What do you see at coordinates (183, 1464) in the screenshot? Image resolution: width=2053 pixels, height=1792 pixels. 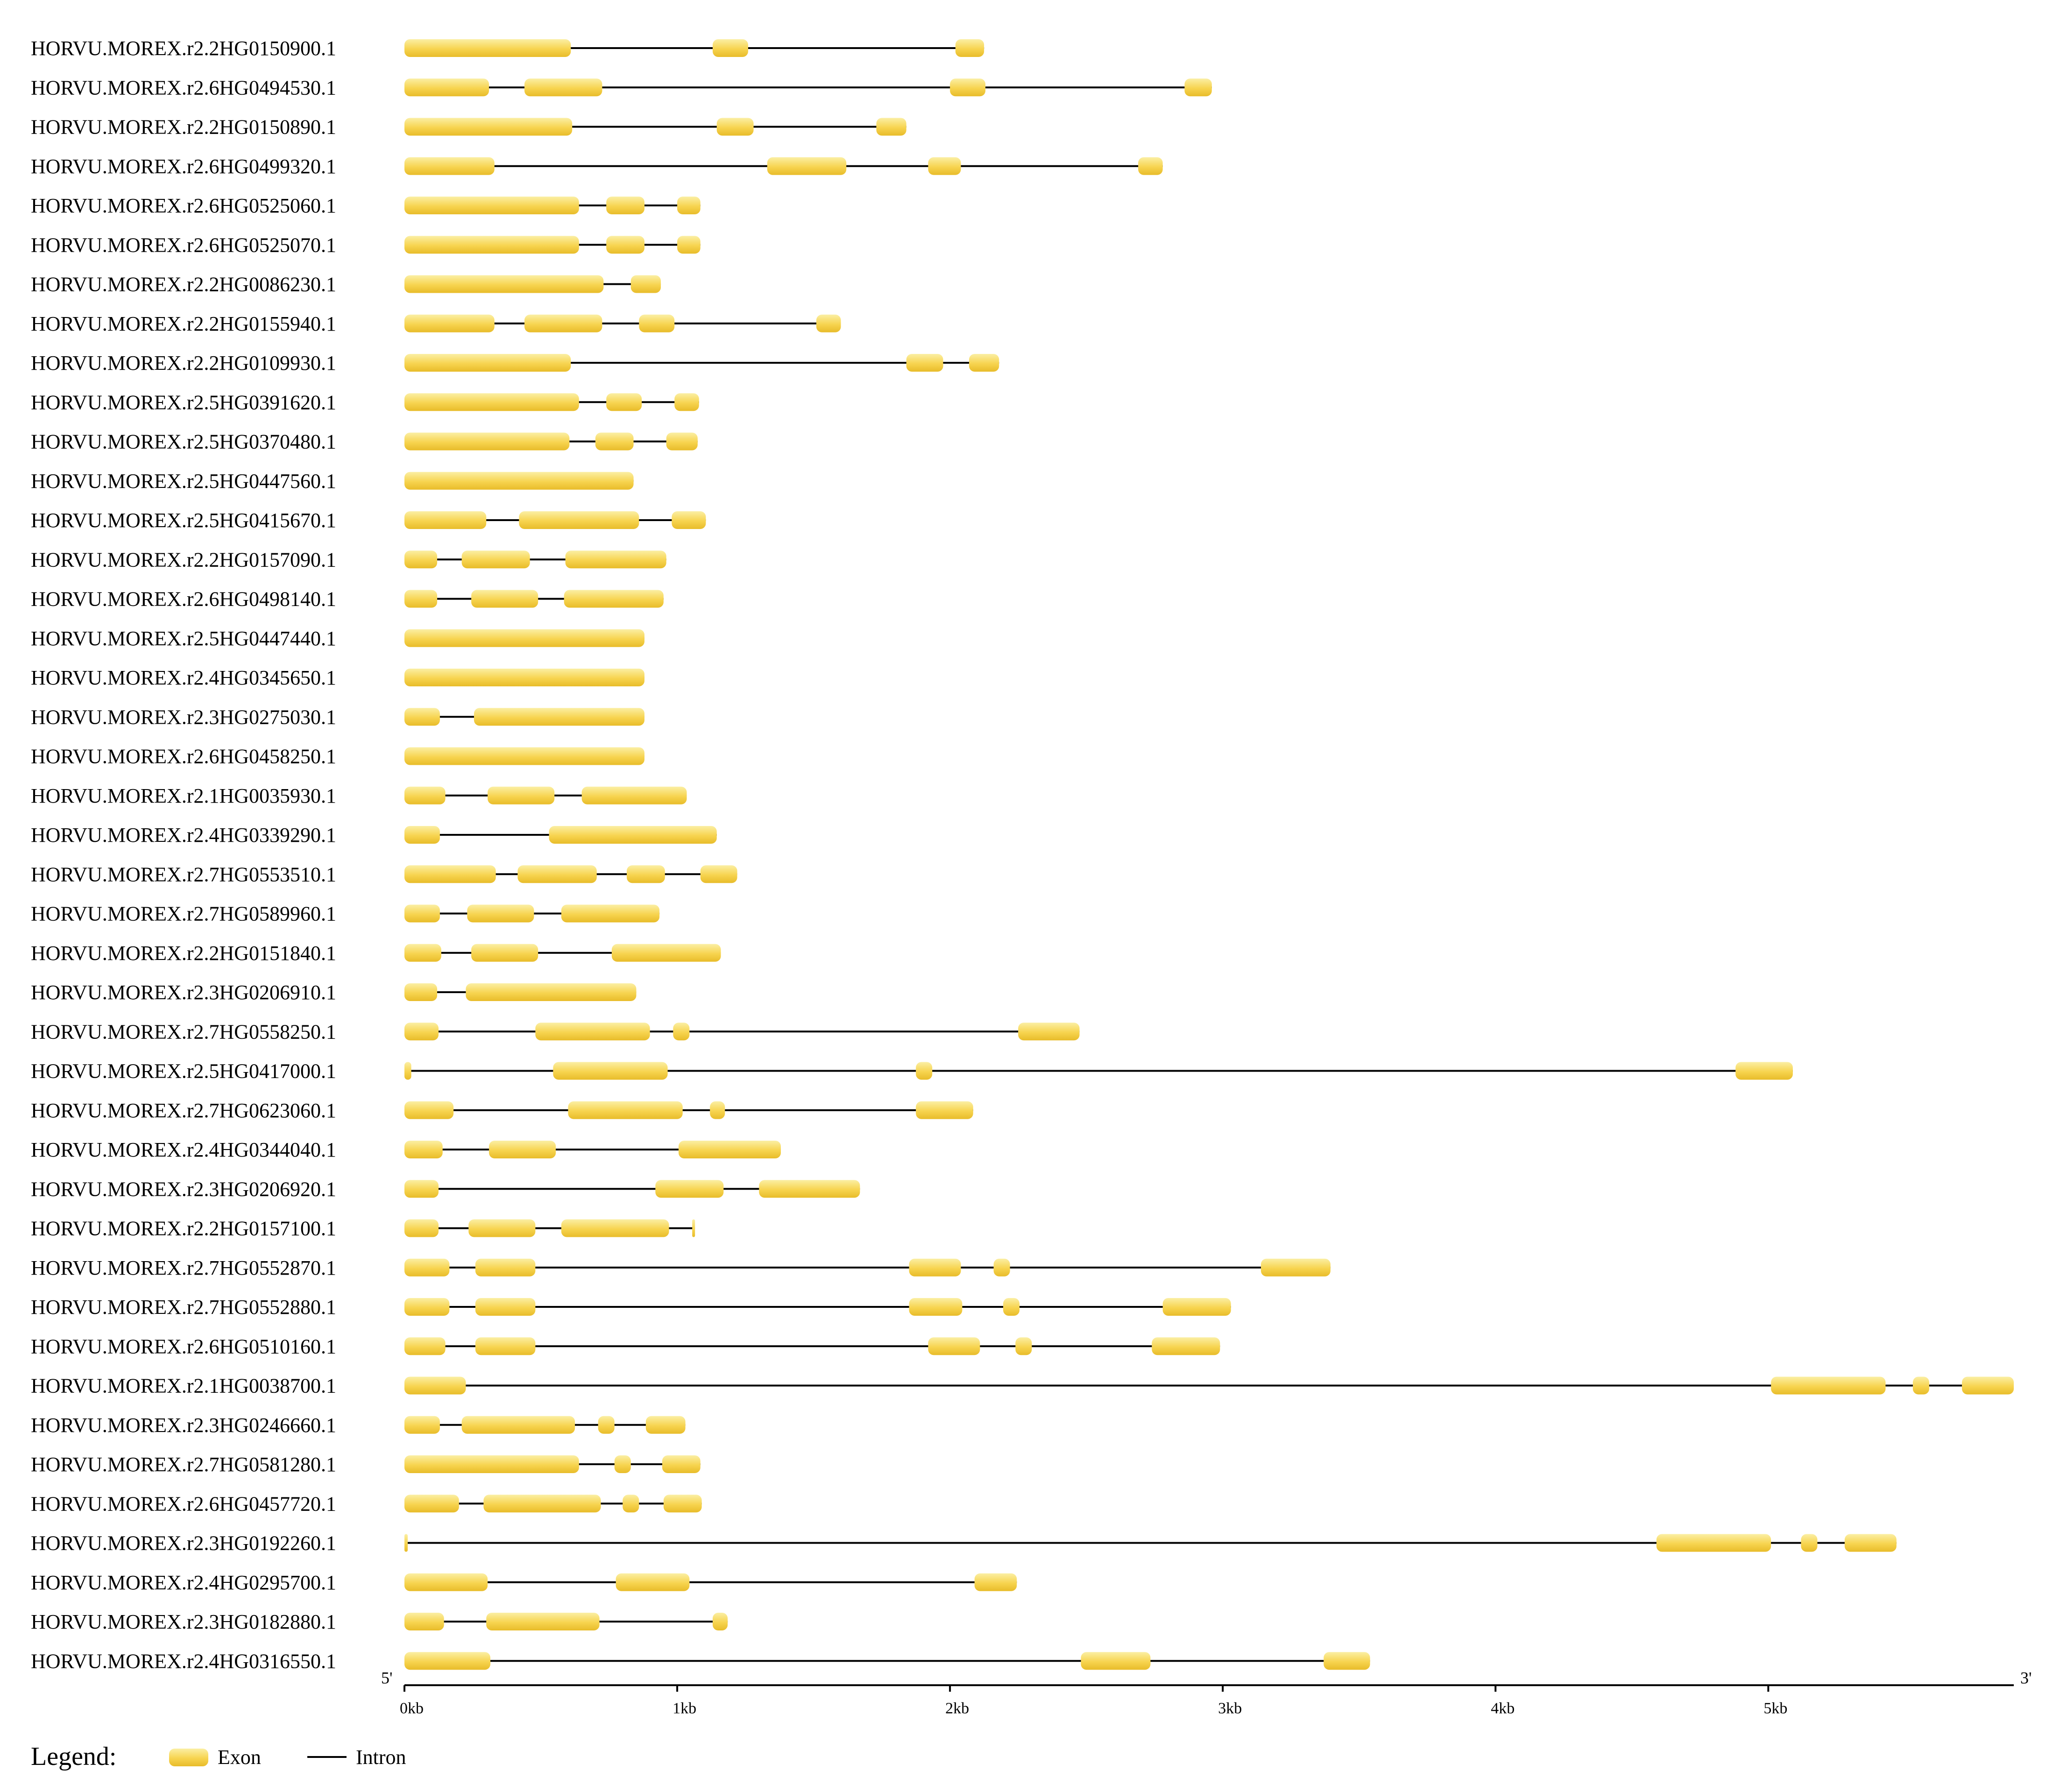 I see `gene-label: HORVU.MOREX.r2.7HG0581280.1` at bounding box center [183, 1464].